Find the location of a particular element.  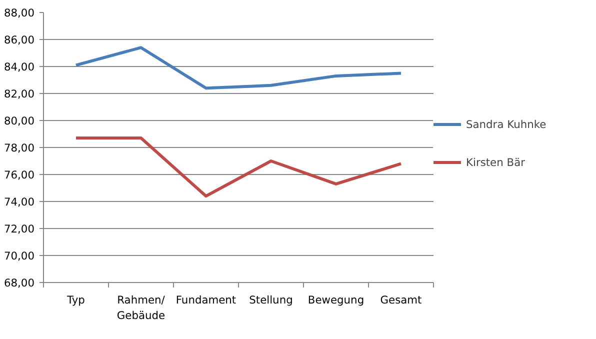

y-tick-label: 78,00 is located at coordinates (19, 148).